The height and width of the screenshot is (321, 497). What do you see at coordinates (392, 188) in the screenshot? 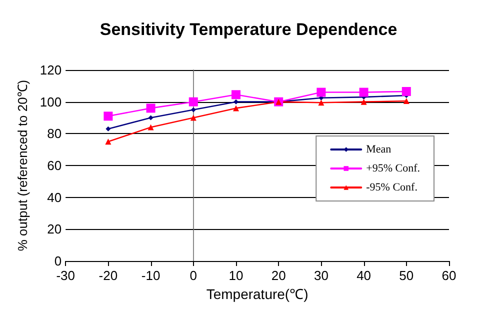
I see `legend-label: -95% Conf.` at bounding box center [392, 188].